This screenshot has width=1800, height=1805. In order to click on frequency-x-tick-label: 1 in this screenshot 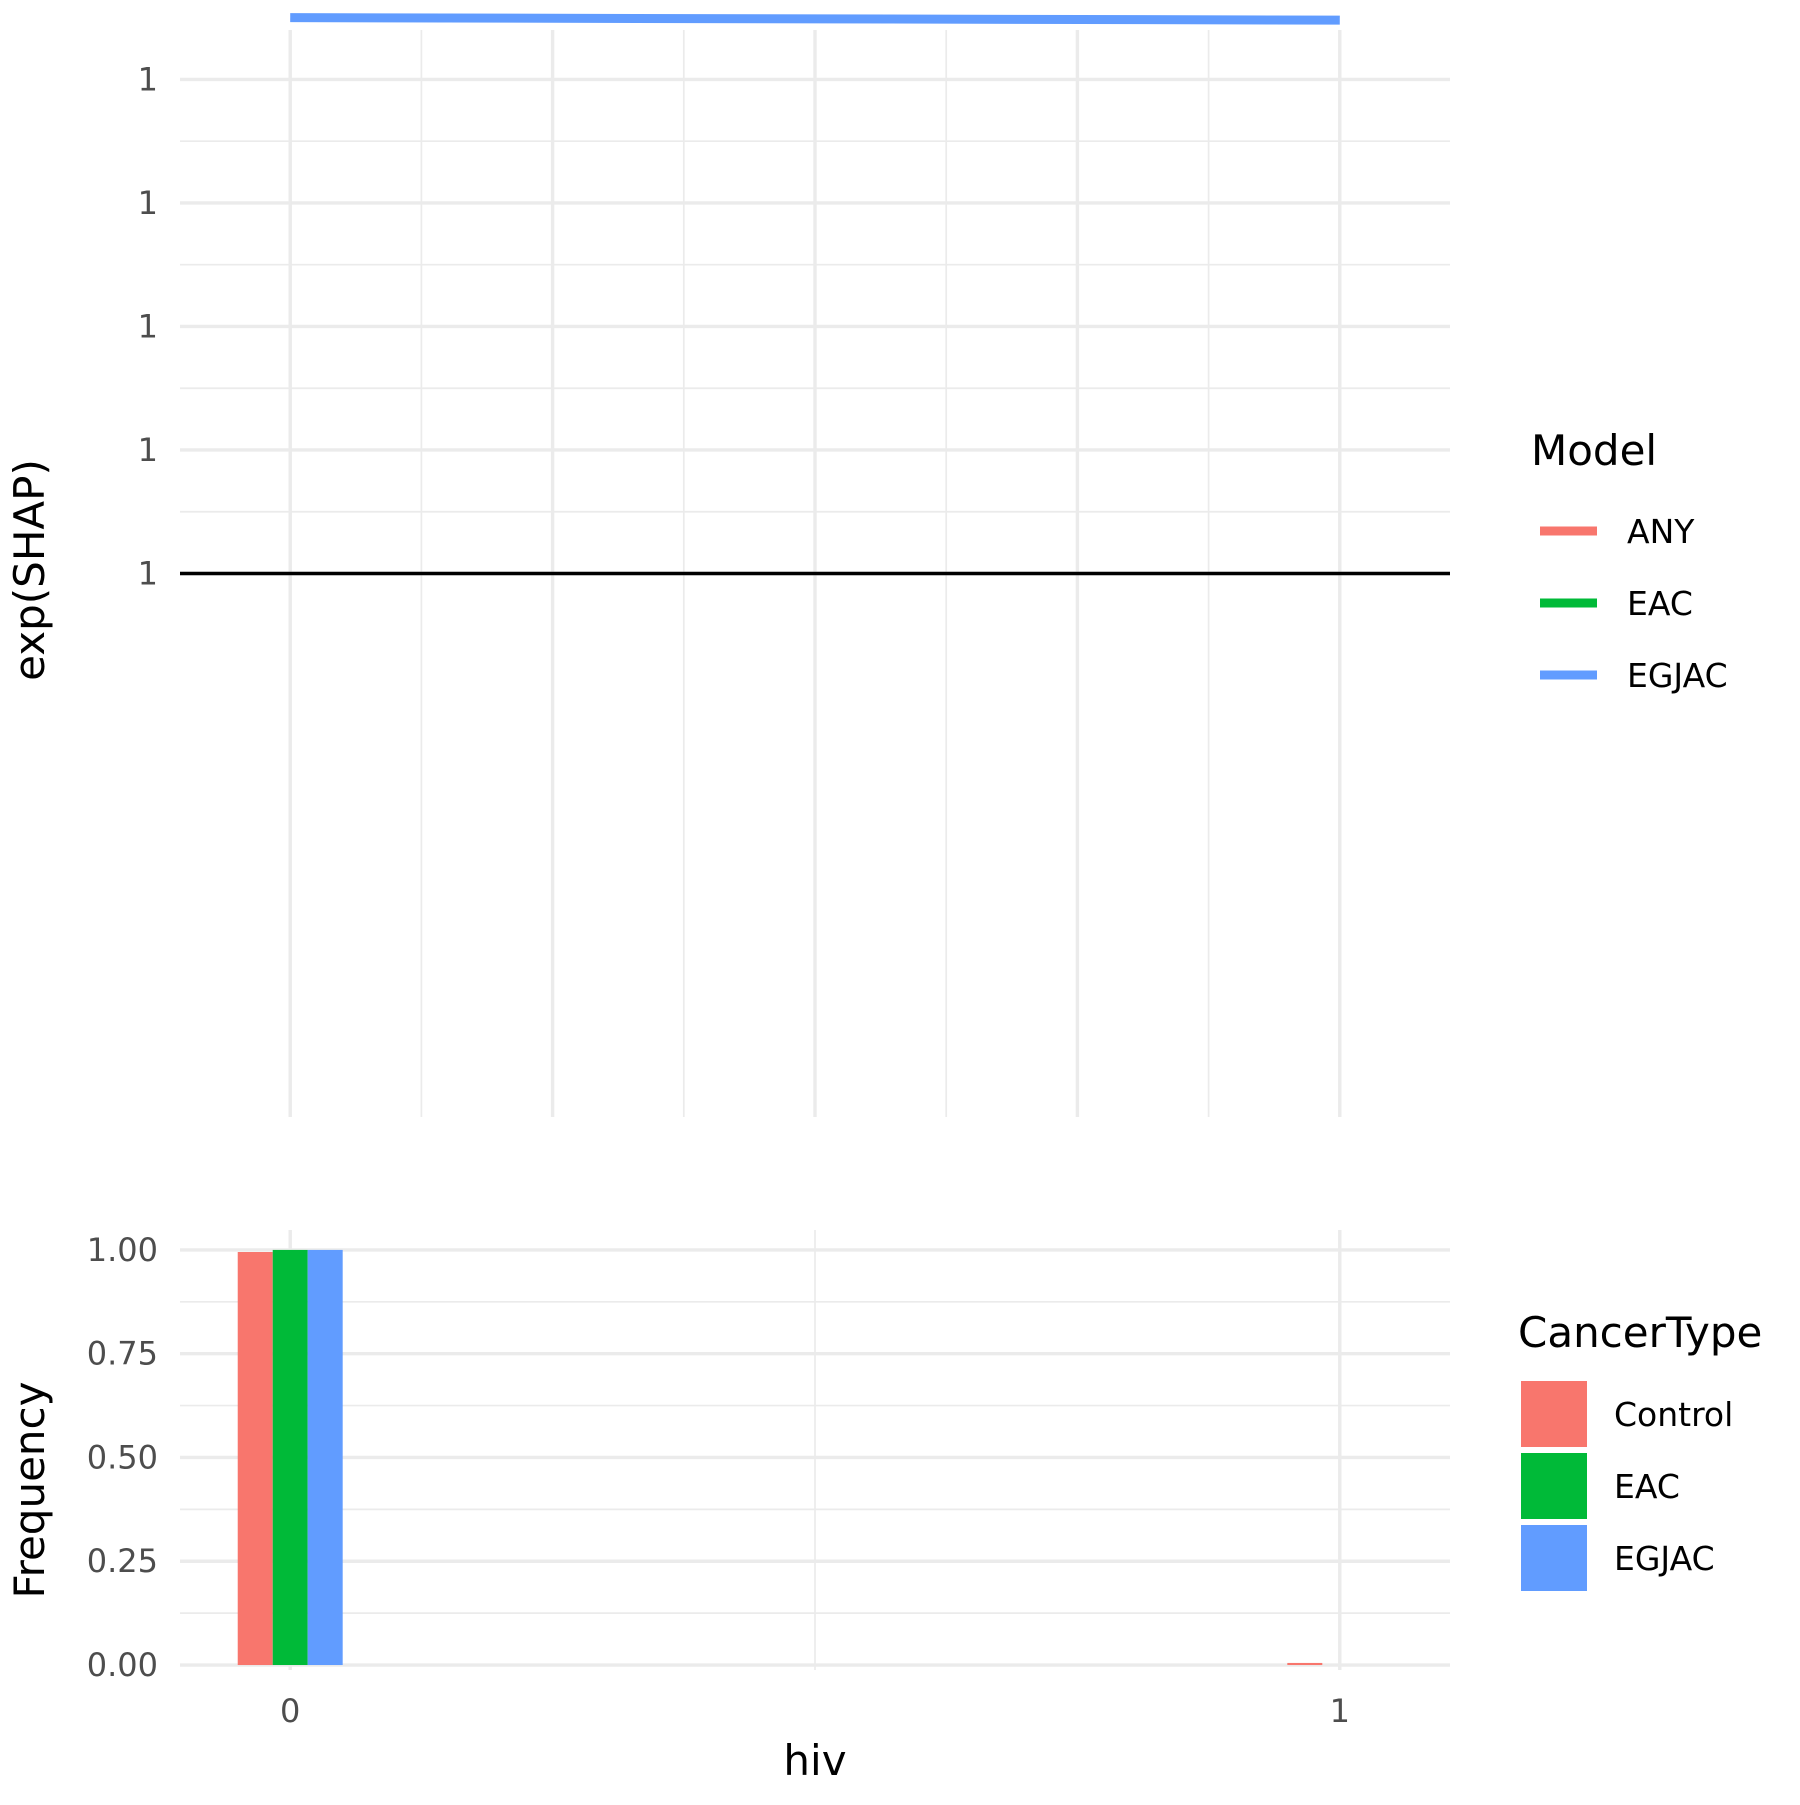, I will do `click(1340, 1711)`.